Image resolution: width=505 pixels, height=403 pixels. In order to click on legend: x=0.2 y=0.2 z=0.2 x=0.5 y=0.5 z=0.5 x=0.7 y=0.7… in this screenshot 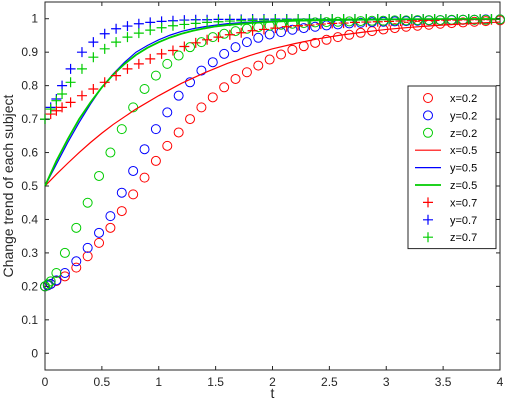, I will do `click(452, 167)`.